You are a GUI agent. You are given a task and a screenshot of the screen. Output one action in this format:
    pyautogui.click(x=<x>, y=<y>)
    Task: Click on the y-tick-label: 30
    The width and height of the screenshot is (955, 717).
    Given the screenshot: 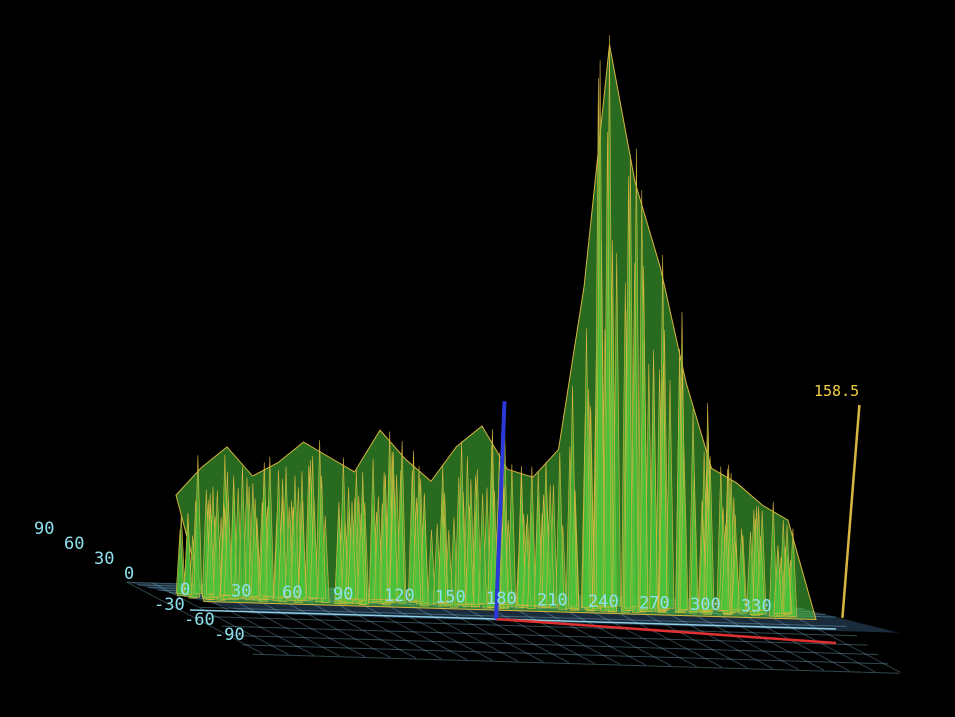 What is the action you would take?
    pyautogui.click(x=104, y=559)
    